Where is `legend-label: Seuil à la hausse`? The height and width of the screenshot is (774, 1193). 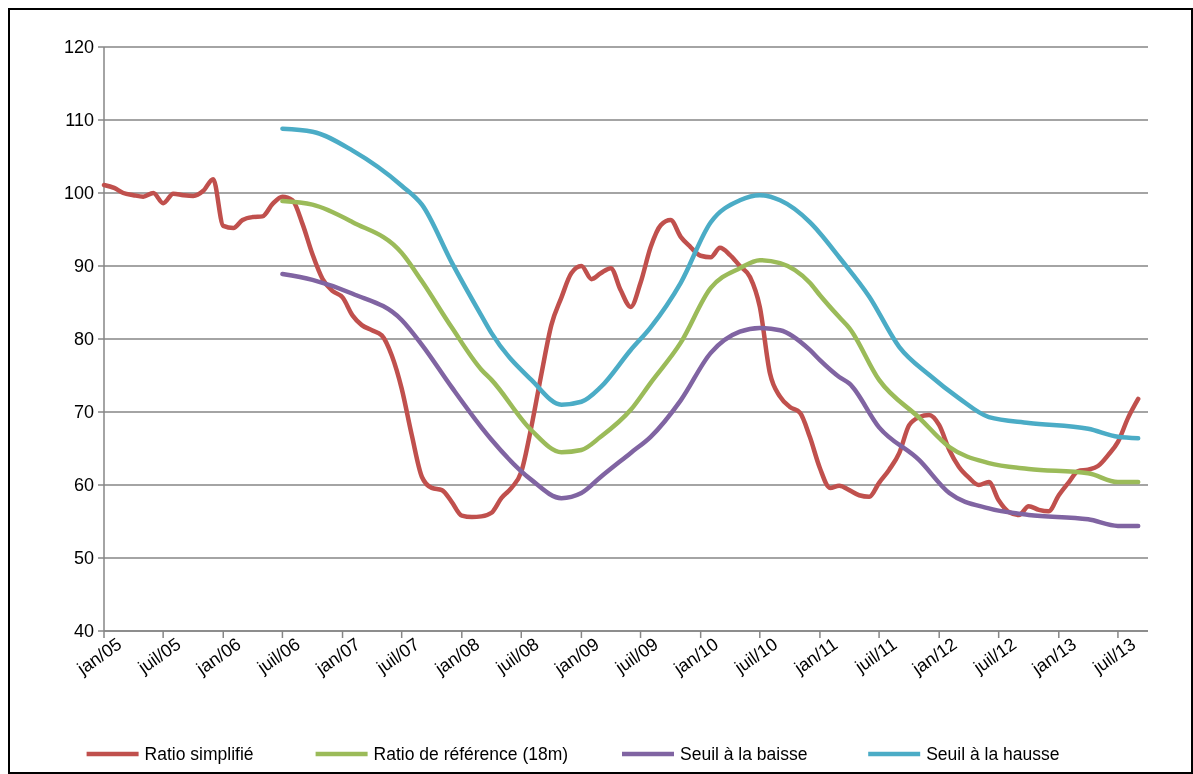 legend-label: Seuil à la hausse is located at coordinates (993, 754).